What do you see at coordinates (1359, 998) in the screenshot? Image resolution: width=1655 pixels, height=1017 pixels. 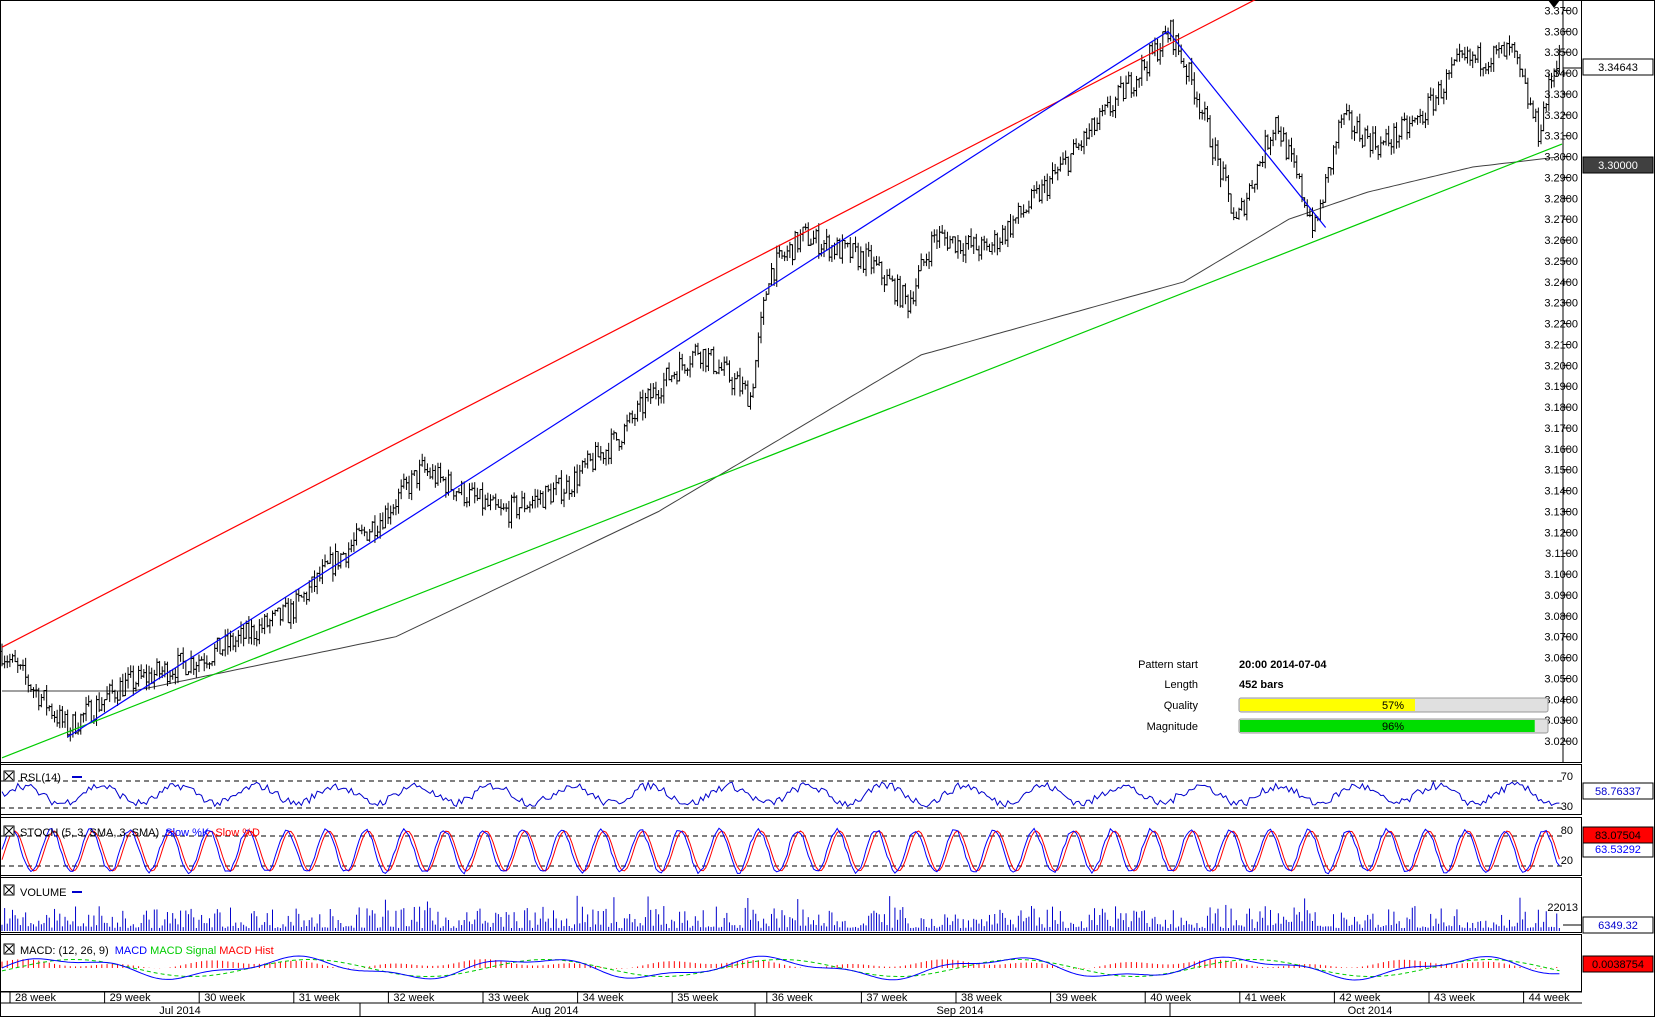 I see `week-label: 42 week` at bounding box center [1359, 998].